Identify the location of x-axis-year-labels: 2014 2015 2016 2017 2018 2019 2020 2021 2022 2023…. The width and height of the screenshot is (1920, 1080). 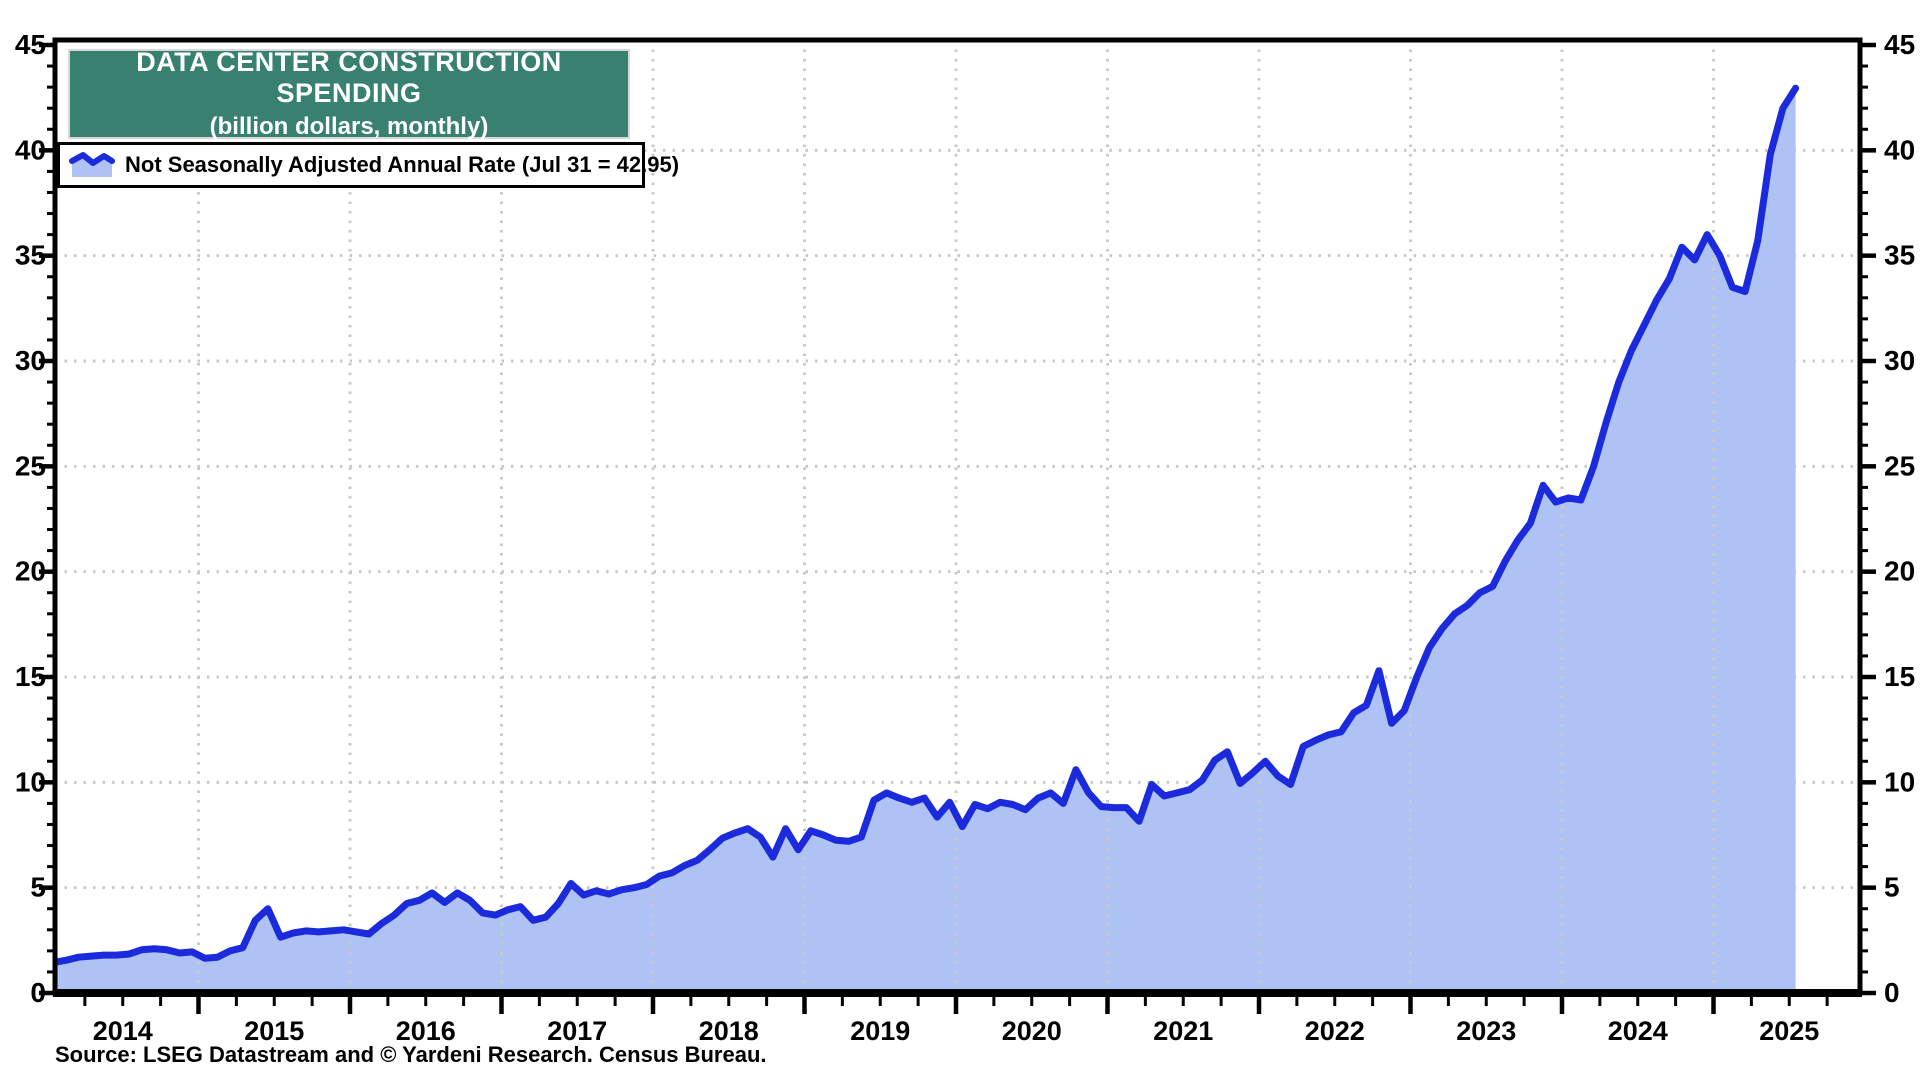
(956, 1031).